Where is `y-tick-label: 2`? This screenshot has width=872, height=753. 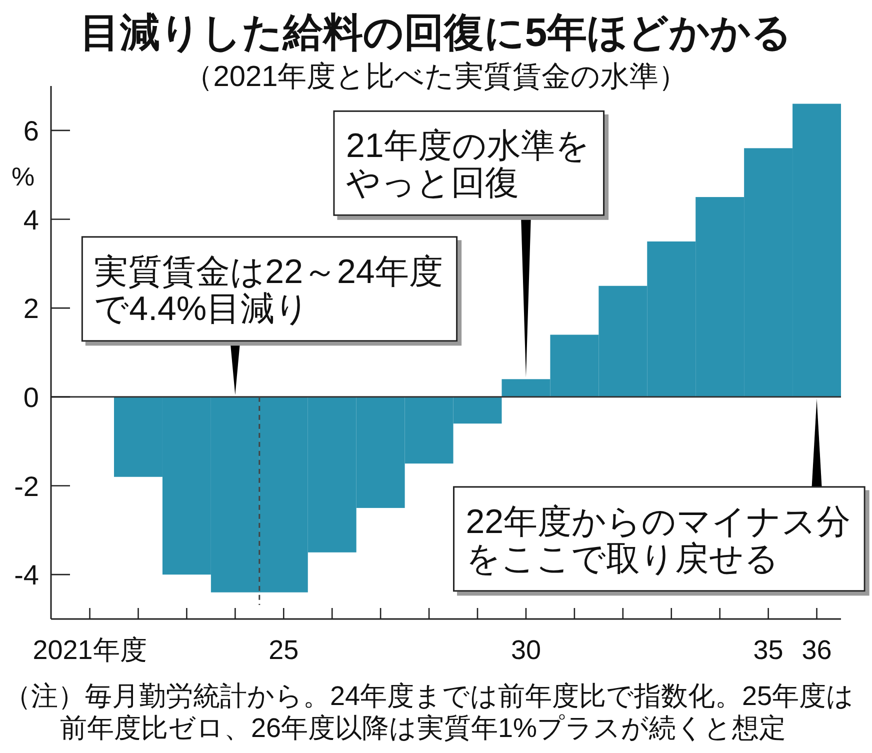 y-tick-label: 2 is located at coordinates (31, 308).